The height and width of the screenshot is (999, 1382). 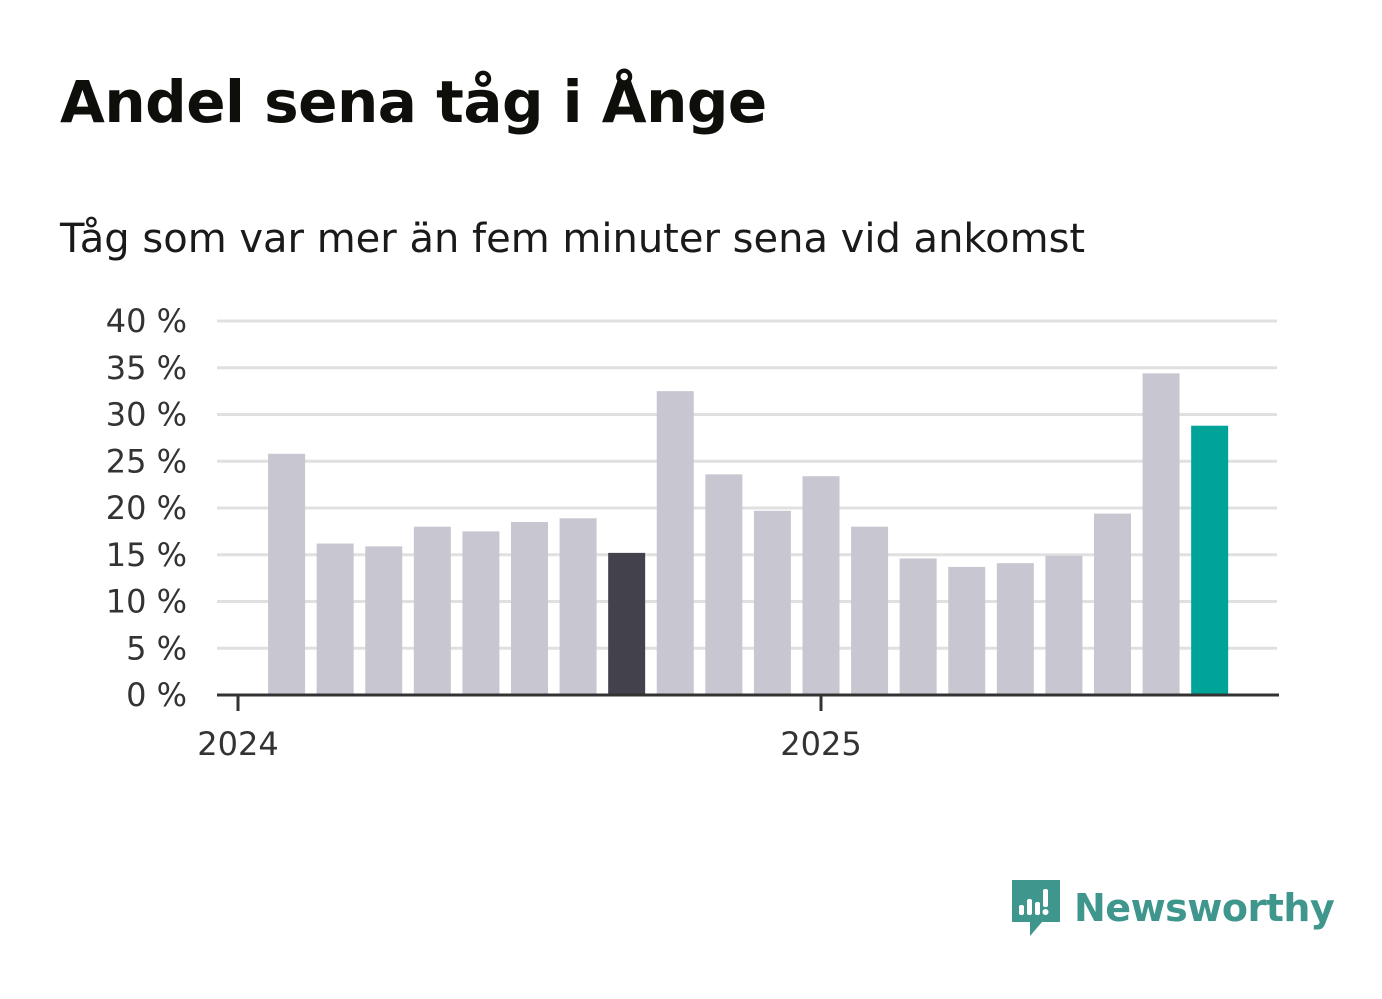 I want to click on y-tick-label: 0 %, so click(x=156, y=695).